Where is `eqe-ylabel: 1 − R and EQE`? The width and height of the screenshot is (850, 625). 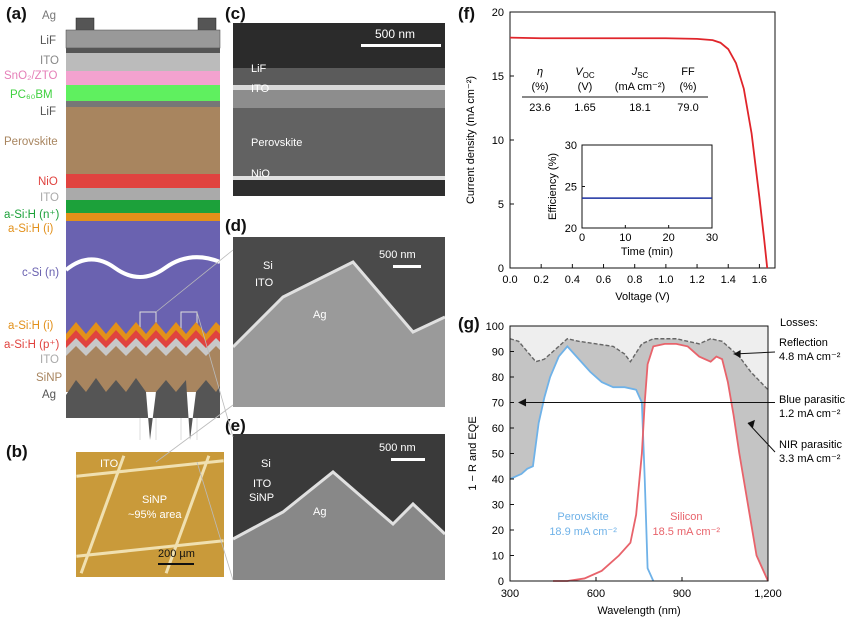 eqe-ylabel: 1 − R and EQE is located at coordinates (473, 453).